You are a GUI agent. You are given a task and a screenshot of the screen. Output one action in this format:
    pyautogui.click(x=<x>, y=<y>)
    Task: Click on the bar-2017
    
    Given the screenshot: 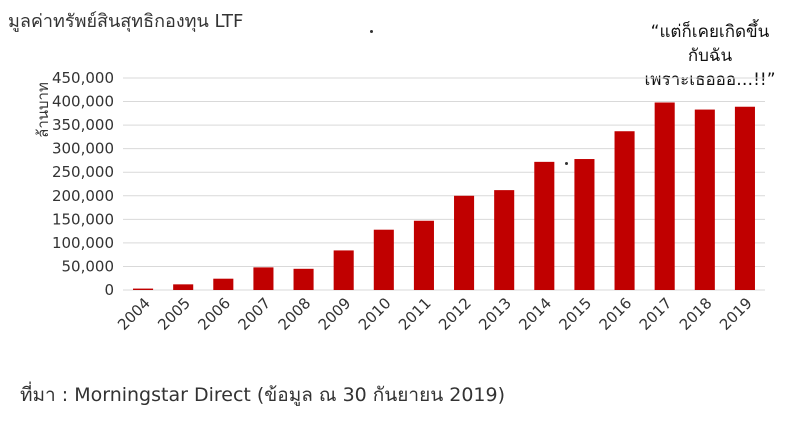 What is the action you would take?
    pyautogui.click(x=664, y=196)
    